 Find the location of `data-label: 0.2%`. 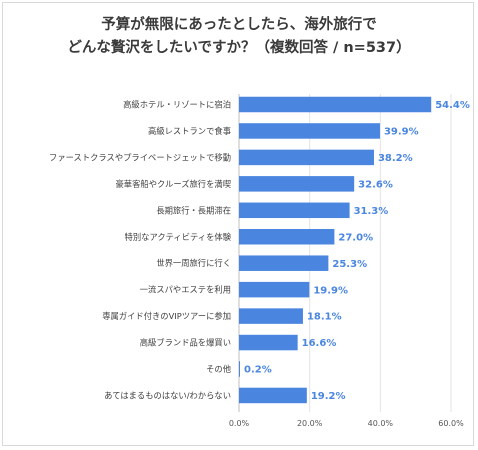

data-label: 0.2% is located at coordinates (258, 370).